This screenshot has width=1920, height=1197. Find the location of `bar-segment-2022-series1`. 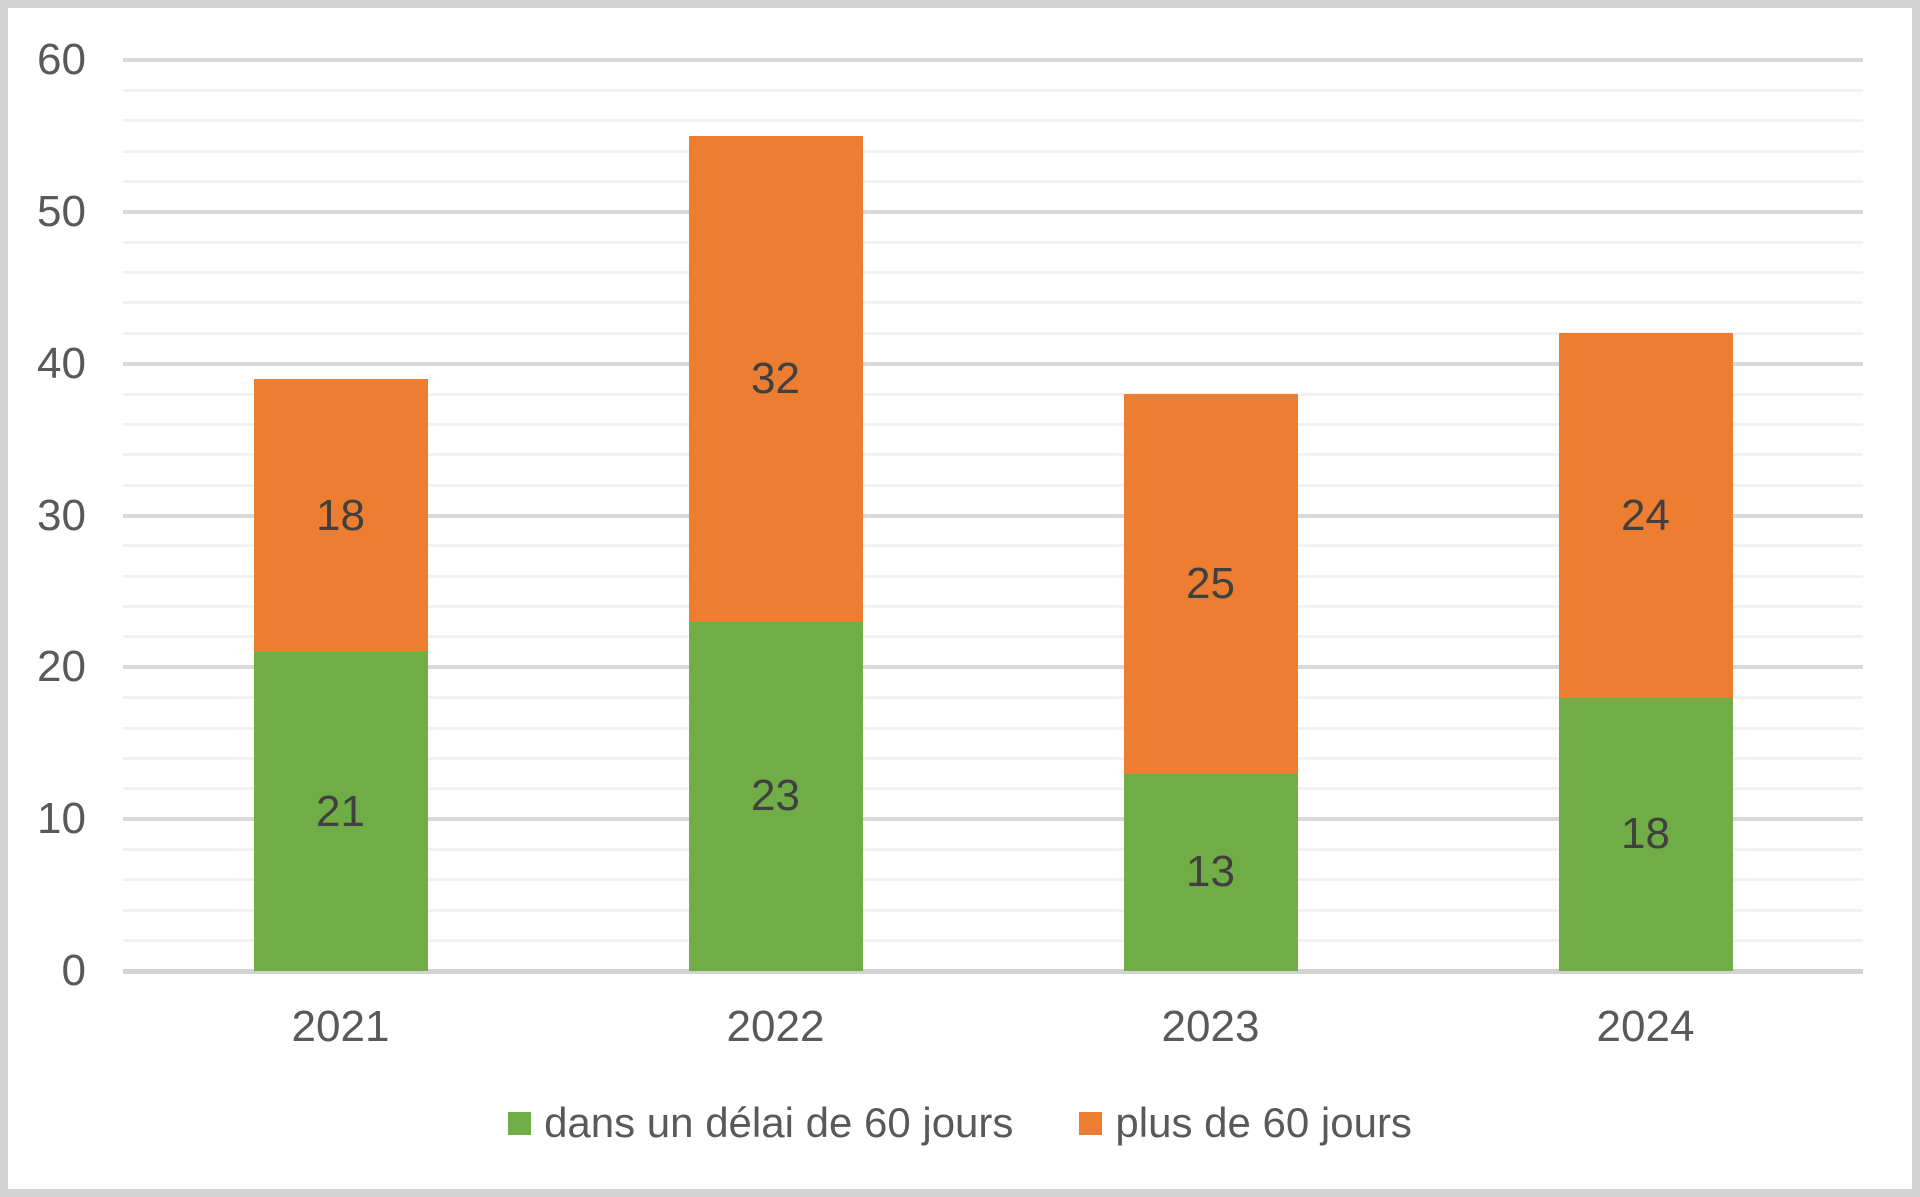

bar-segment-2022-series1 is located at coordinates (775, 796).